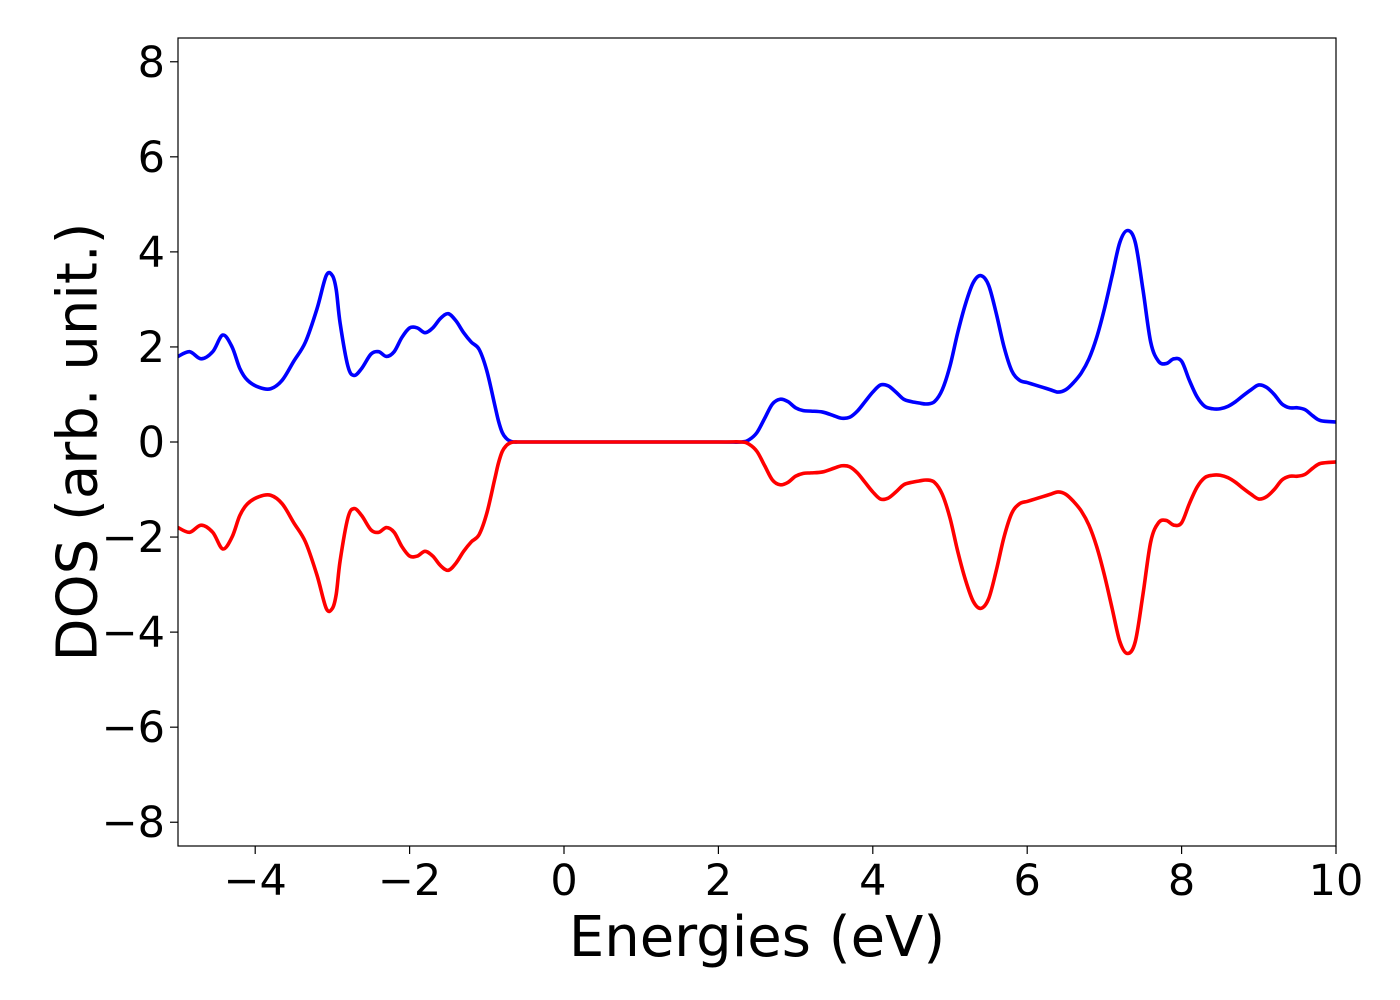  I want to click on y-tick-label: −2, so click(133, 538).